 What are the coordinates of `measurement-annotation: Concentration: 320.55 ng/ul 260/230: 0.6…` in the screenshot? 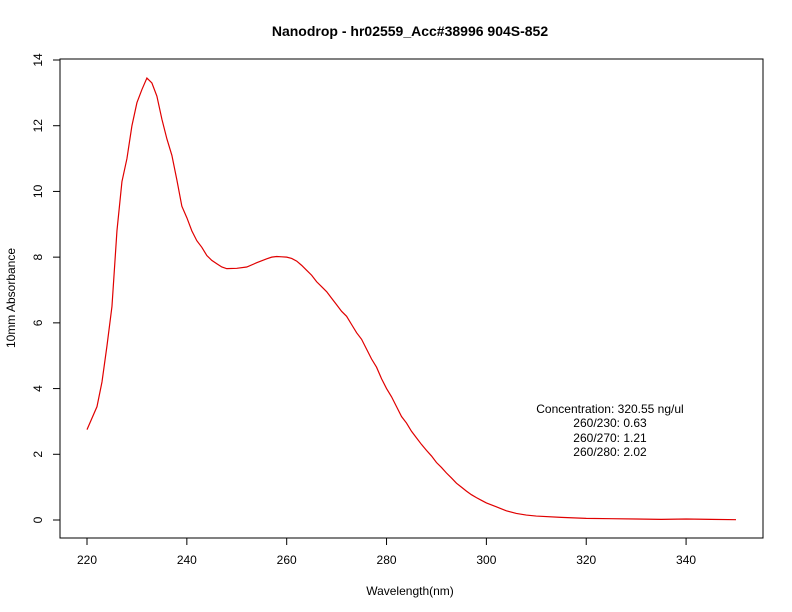 It's located at (609, 430).